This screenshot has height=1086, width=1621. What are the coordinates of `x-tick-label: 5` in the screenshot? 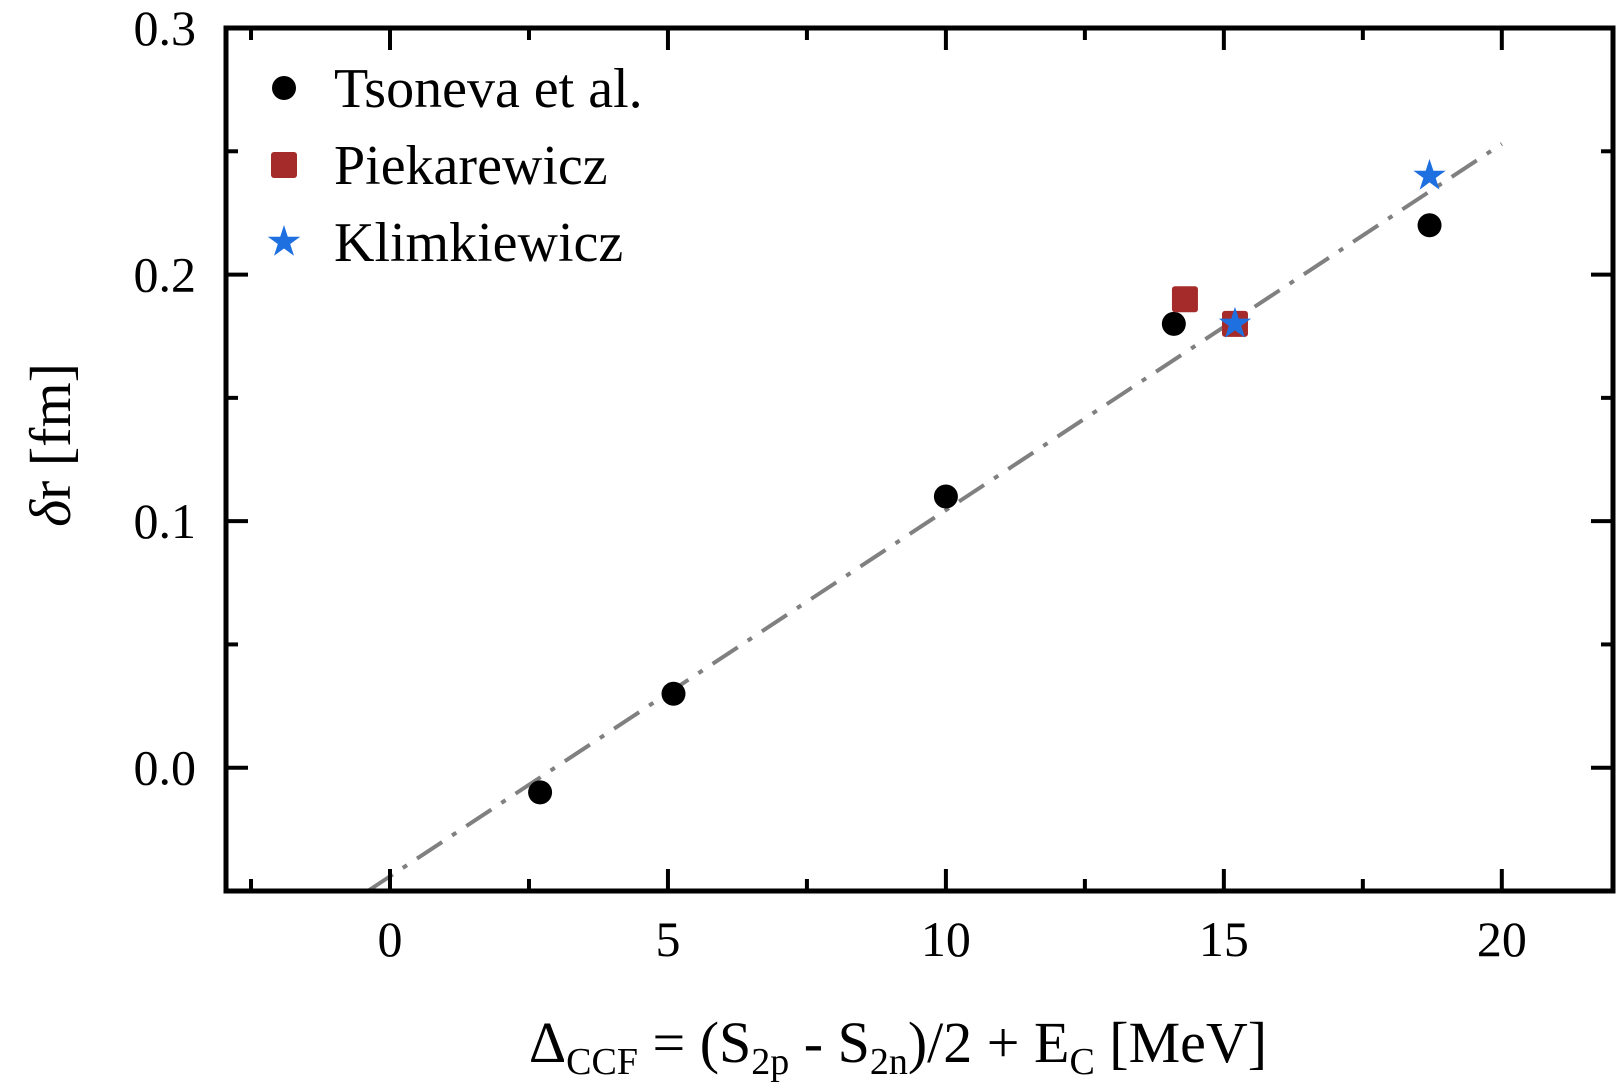 It's located at (667, 939).